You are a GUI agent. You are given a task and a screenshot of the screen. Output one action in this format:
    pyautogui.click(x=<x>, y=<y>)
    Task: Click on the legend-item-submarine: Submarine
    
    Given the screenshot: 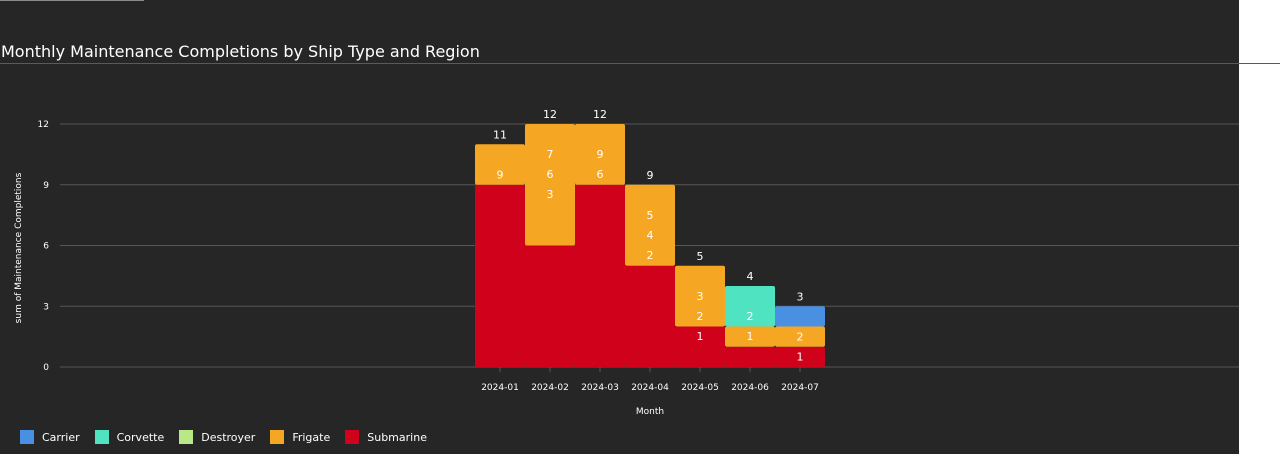 What is the action you would take?
    pyautogui.click(x=386, y=437)
    